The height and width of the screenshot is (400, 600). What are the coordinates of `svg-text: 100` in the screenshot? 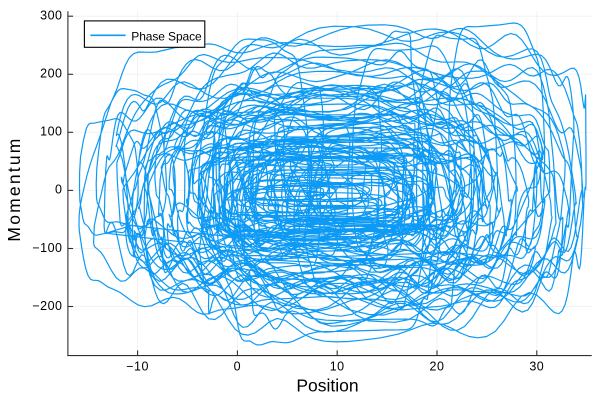 It's located at (51, 132).